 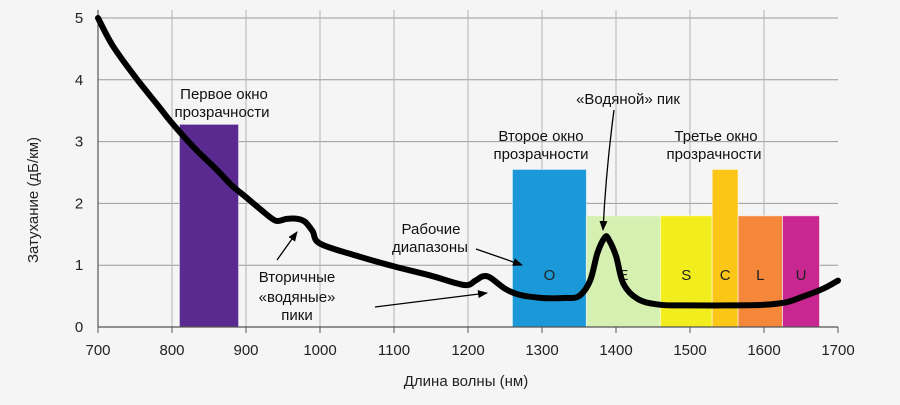 What do you see at coordinates (319, 350) in the screenshot?
I see `x-tick-label-1000: 1000` at bounding box center [319, 350].